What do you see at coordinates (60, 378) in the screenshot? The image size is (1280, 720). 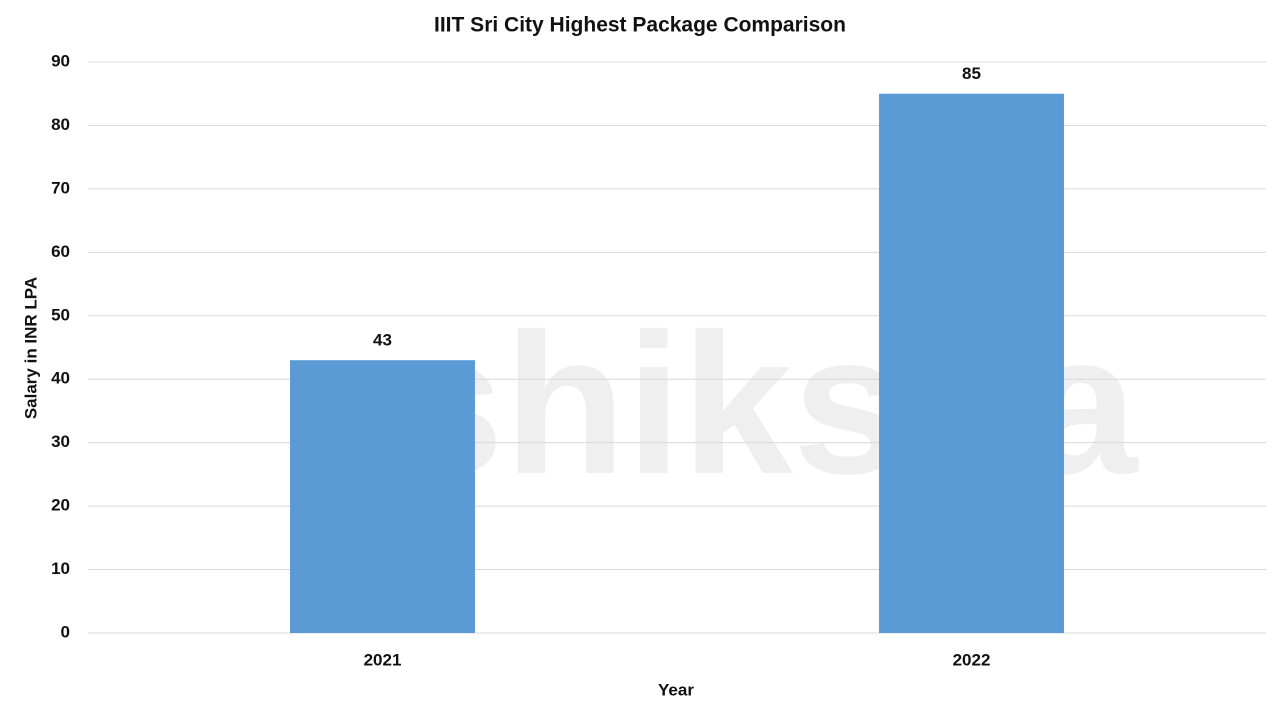 I see `y-tick-label: 40` at bounding box center [60, 378].